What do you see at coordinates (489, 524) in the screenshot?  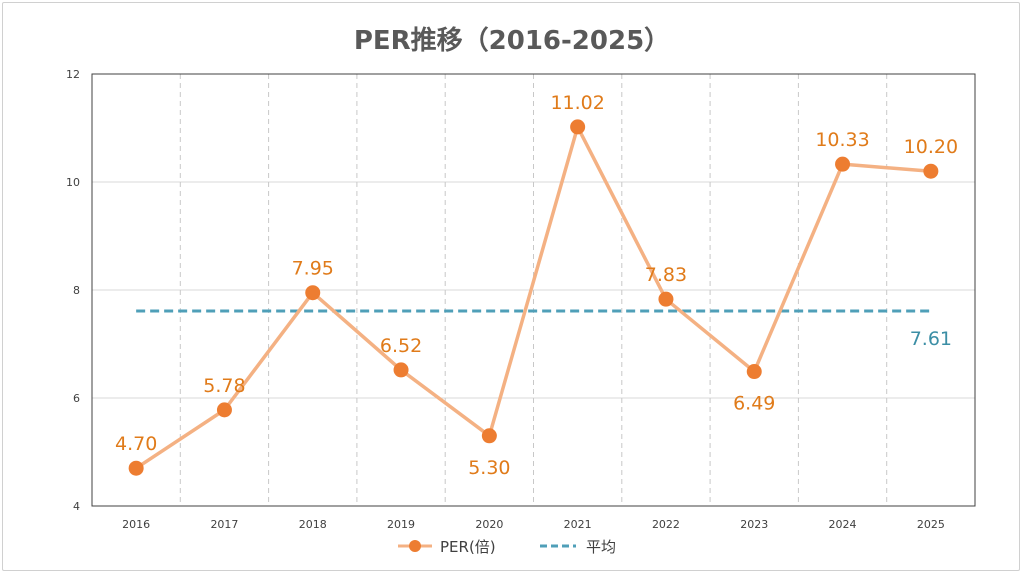 I see `x-tick-label: 2020` at bounding box center [489, 524].